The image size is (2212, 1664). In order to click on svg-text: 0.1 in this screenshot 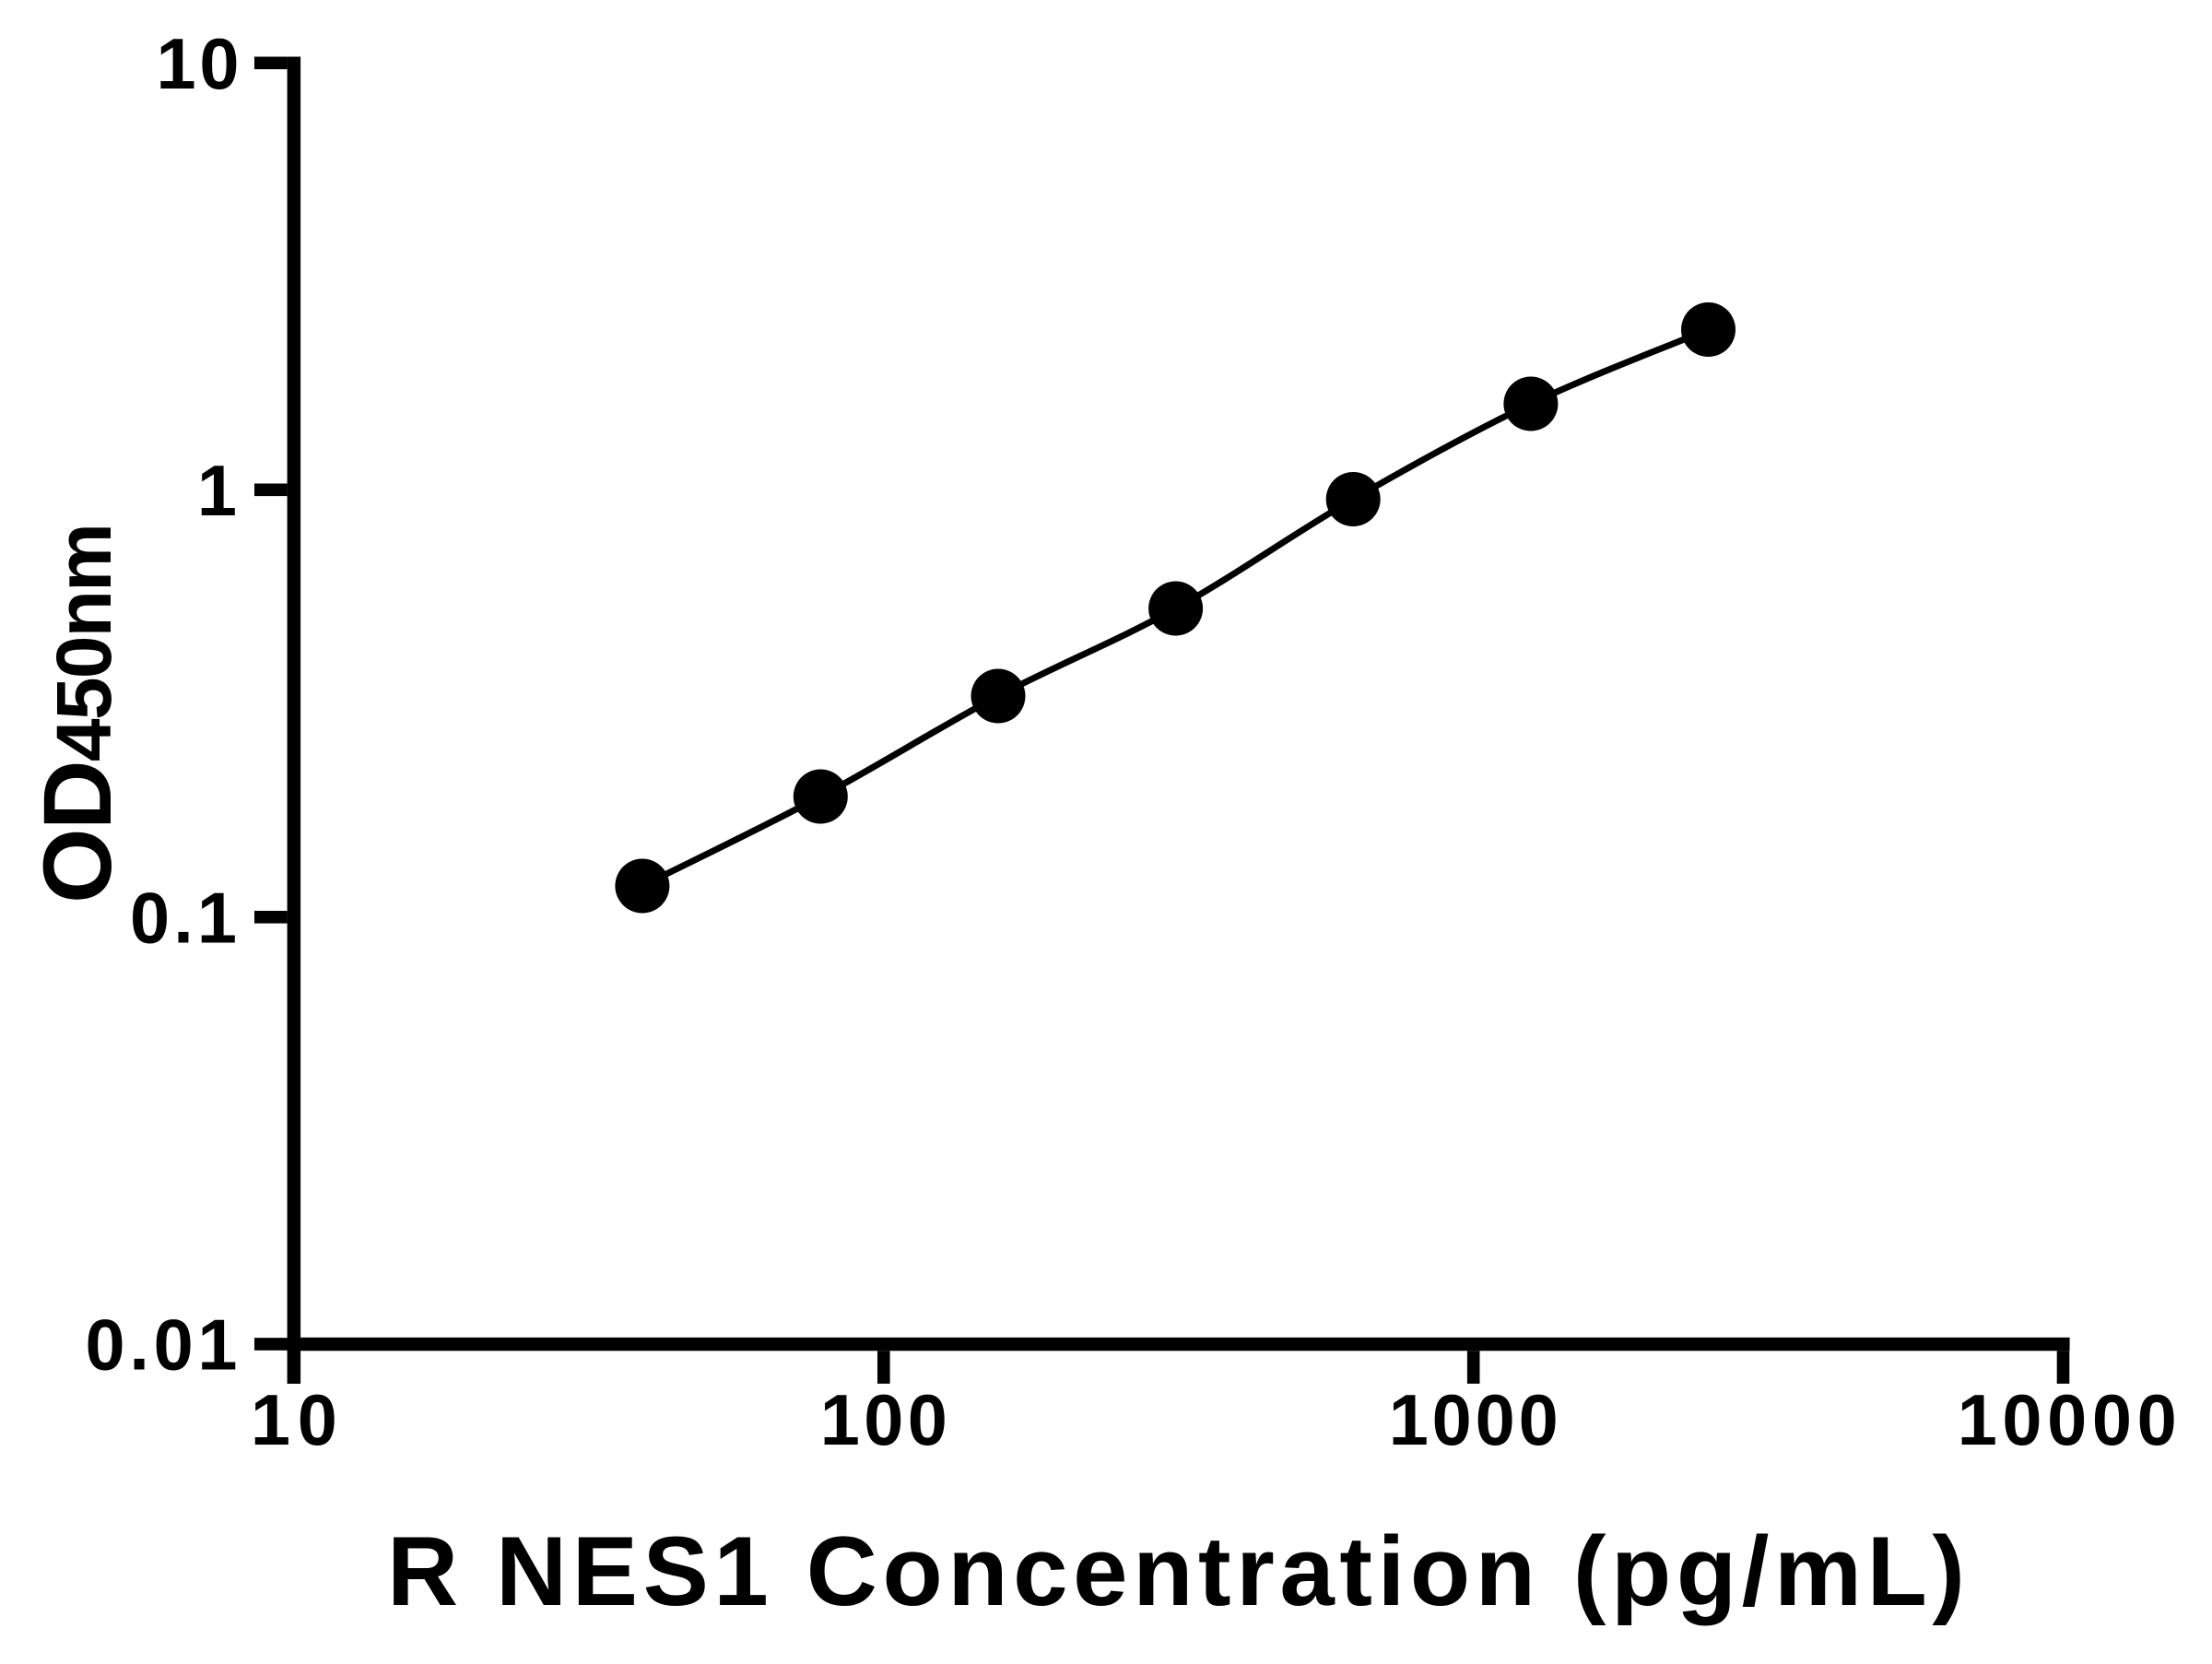, I will do `click(183, 918)`.